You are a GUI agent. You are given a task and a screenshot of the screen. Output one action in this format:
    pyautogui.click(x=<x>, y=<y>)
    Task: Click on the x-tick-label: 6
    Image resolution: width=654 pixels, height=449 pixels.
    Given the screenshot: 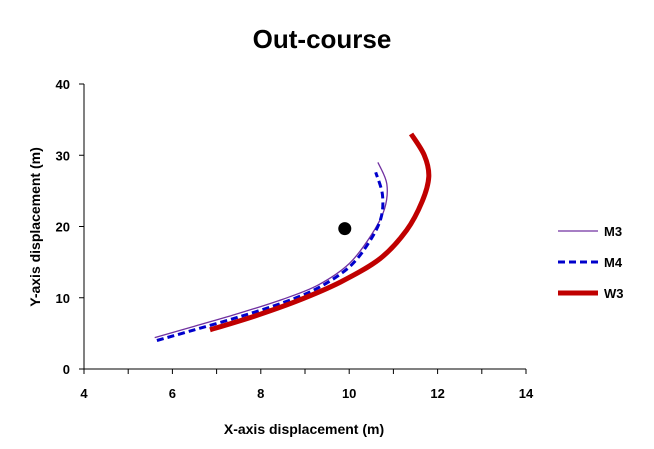 What is the action you would take?
    pyautogui.click(x=172, y=393)
    